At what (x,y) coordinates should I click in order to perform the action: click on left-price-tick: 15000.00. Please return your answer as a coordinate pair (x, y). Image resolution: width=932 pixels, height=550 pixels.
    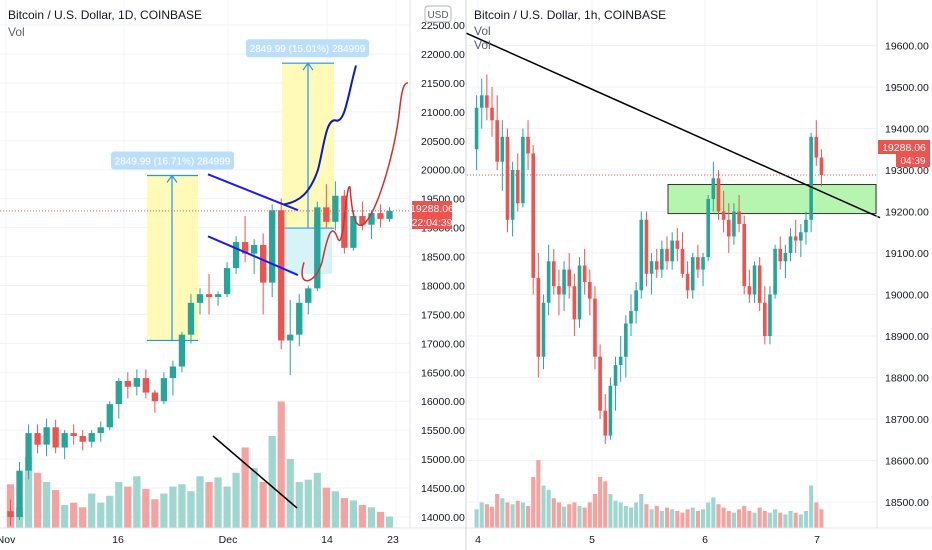
    Looking at the image, I should click on (443, 460).